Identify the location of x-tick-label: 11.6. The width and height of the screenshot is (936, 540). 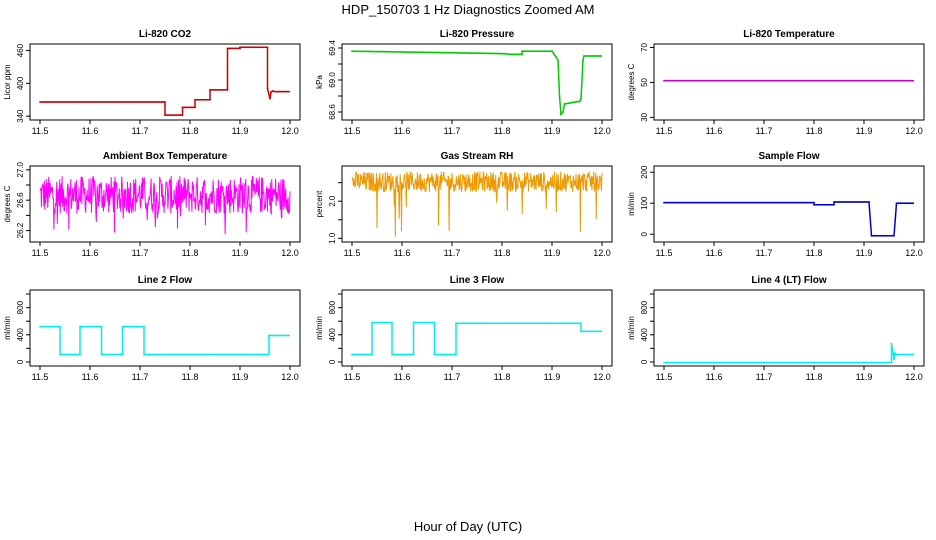
(402, 377).